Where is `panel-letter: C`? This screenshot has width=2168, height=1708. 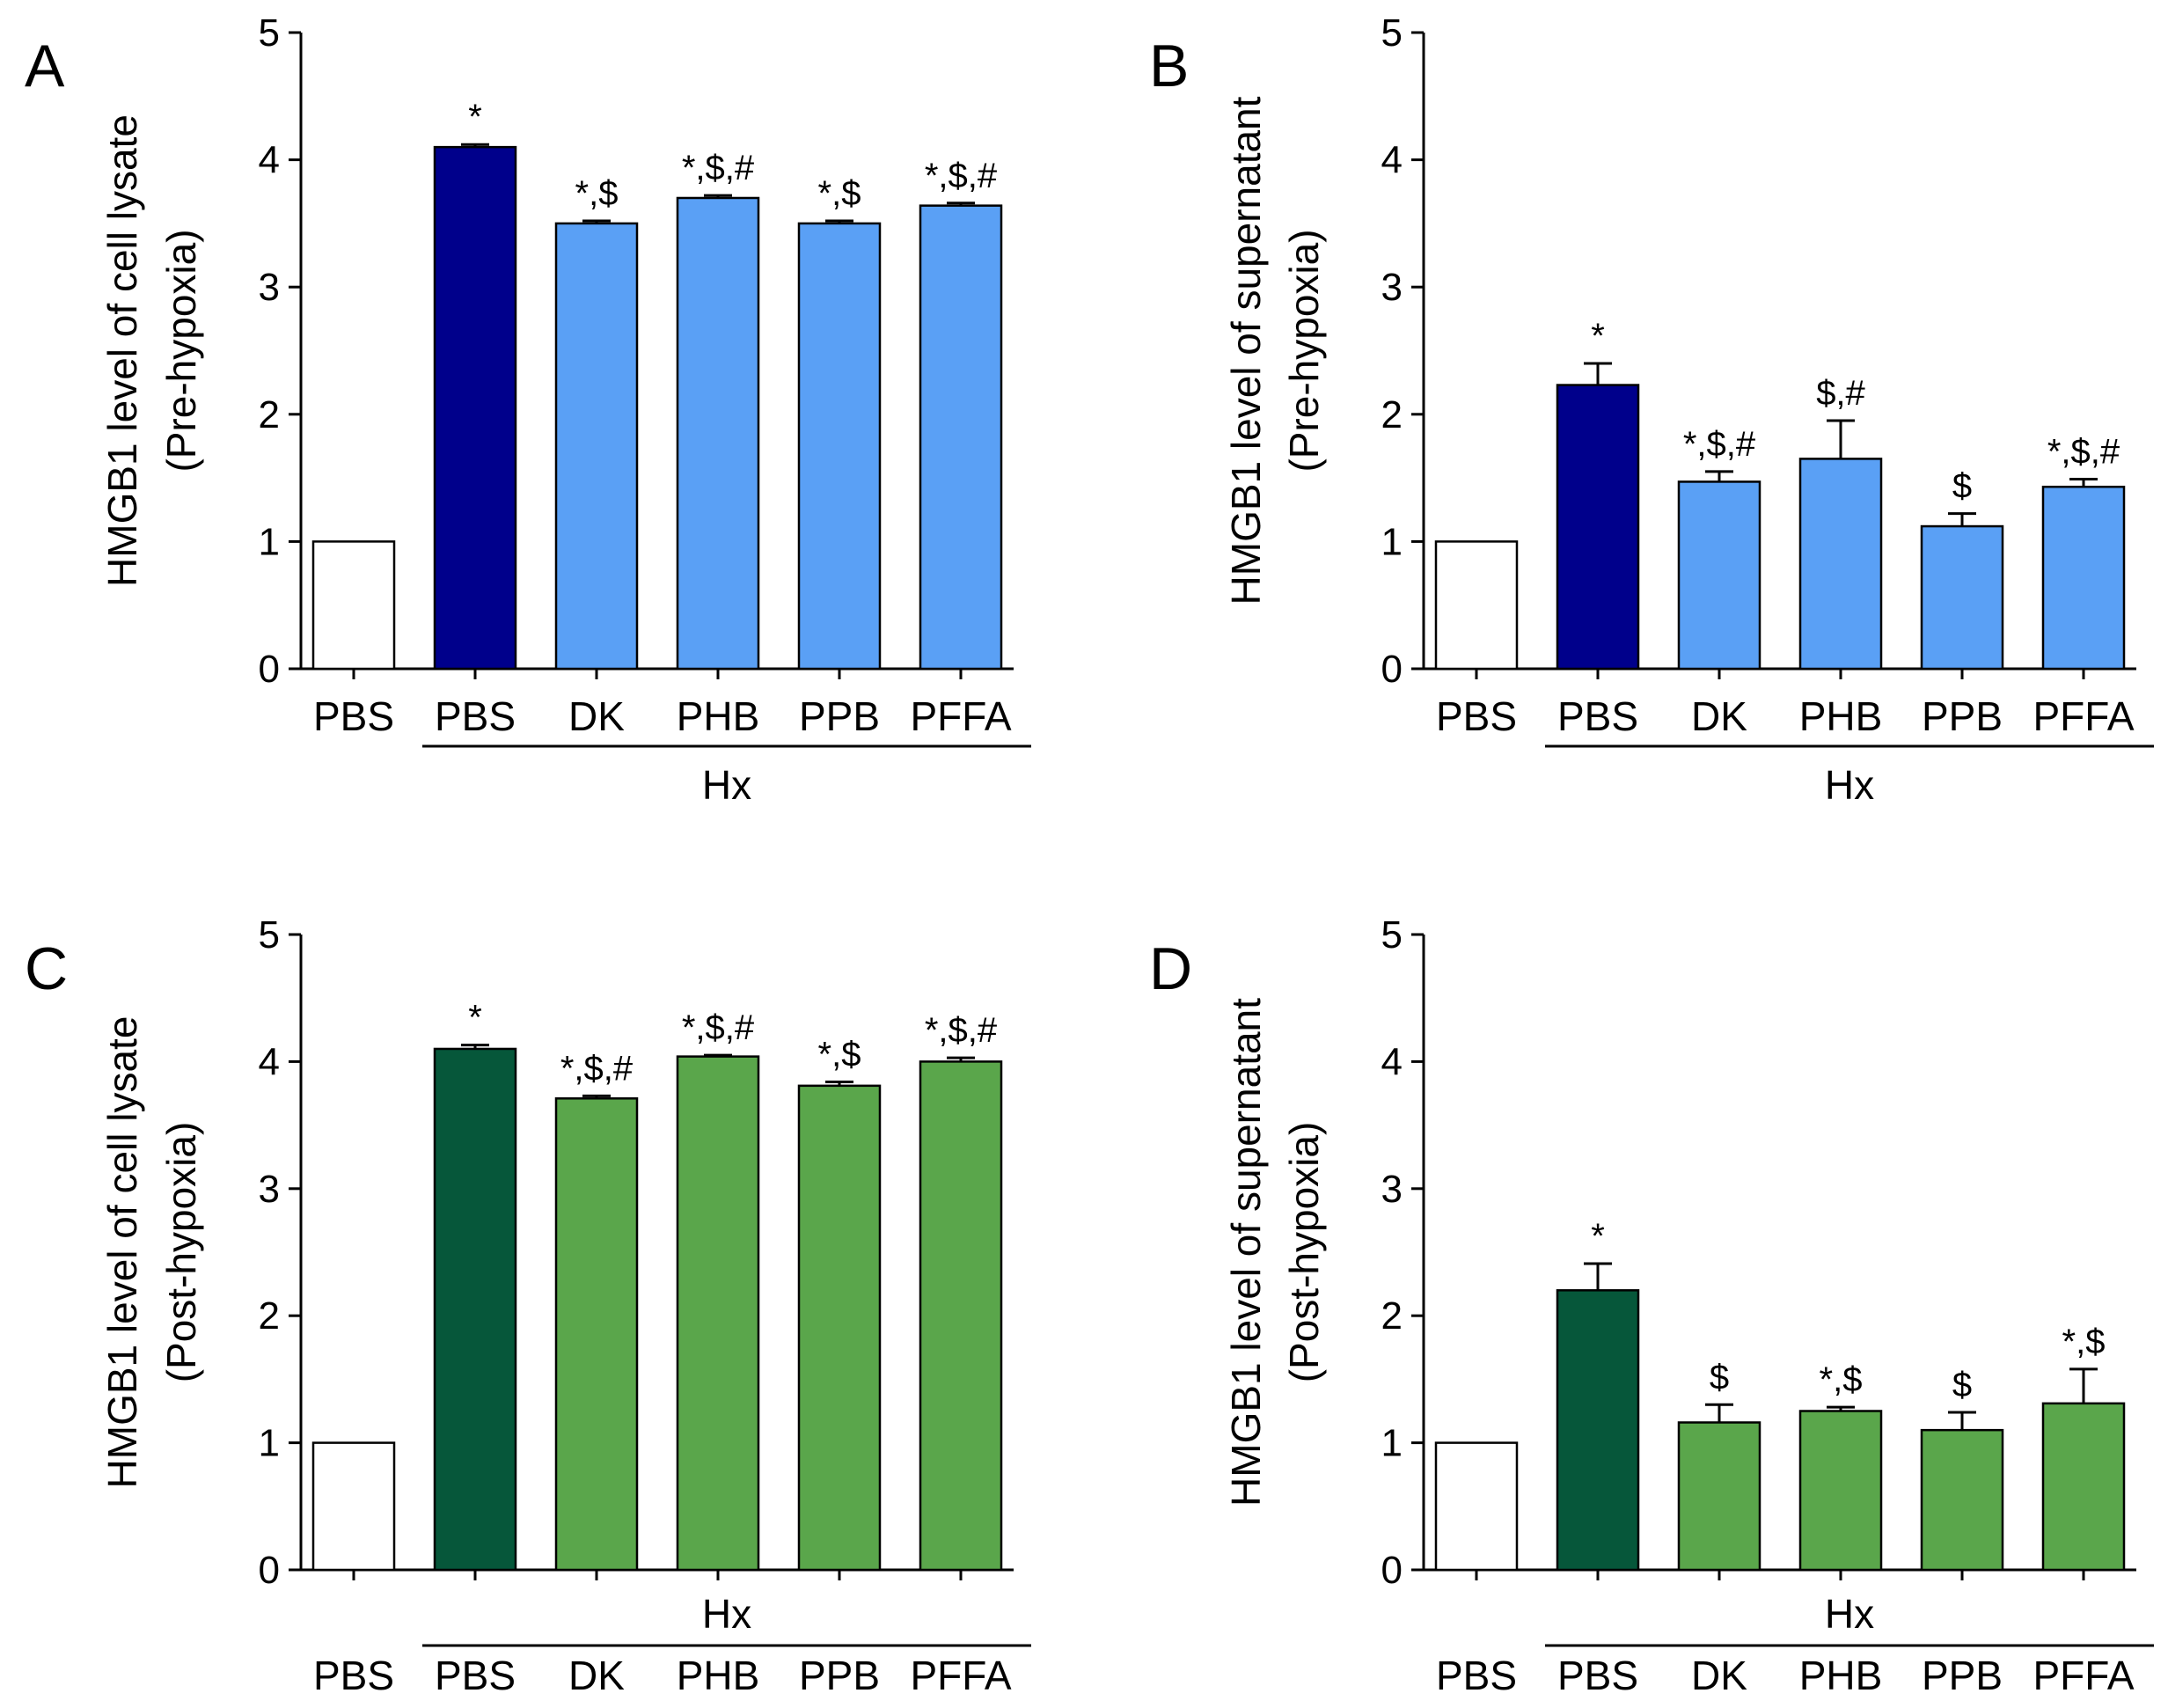 panel-letter: C is located at coordinates (46, 968).